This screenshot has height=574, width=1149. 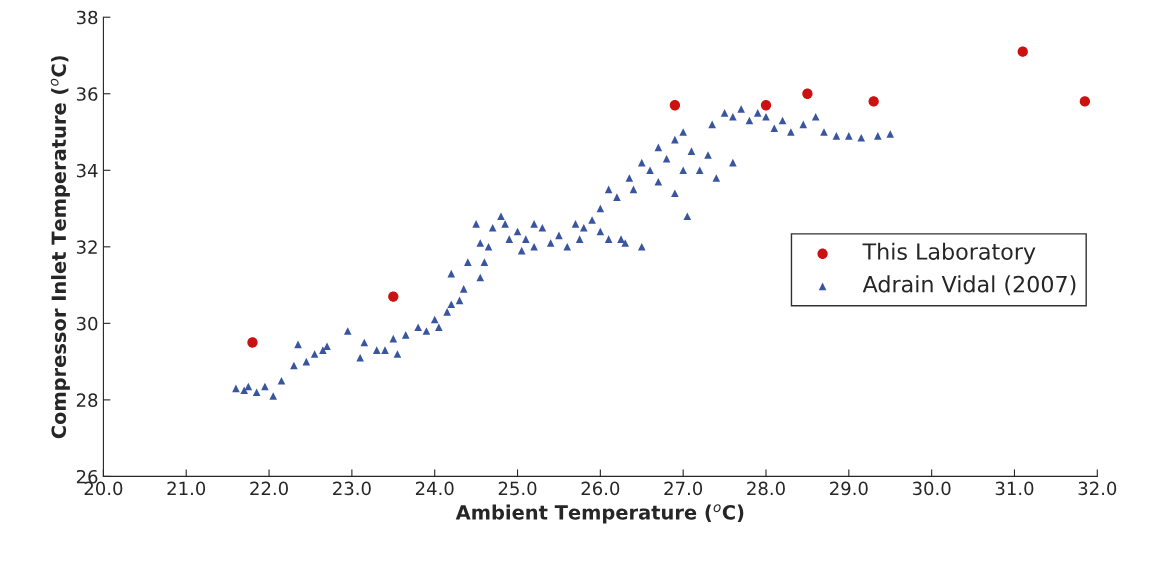 I want to click on y-tick-label: 34, so click(x=87, y=170).